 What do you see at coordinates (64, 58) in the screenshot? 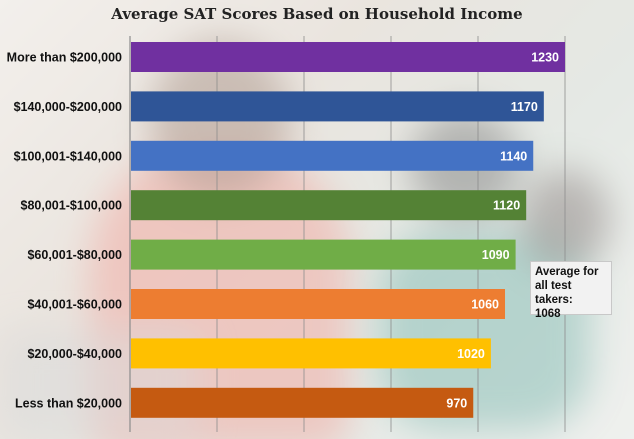
I see `category-label: More than $200,000` at bounding box center [64, 58].